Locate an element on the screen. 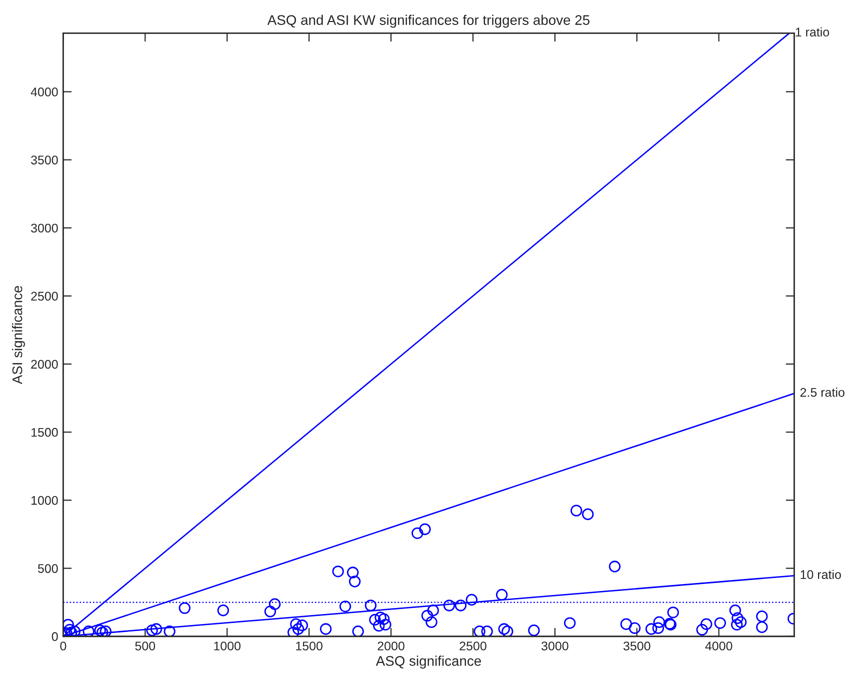 This screenshot has height=677, width=854. y-axis-title: ASI significance is located at coordinates (18, 335).